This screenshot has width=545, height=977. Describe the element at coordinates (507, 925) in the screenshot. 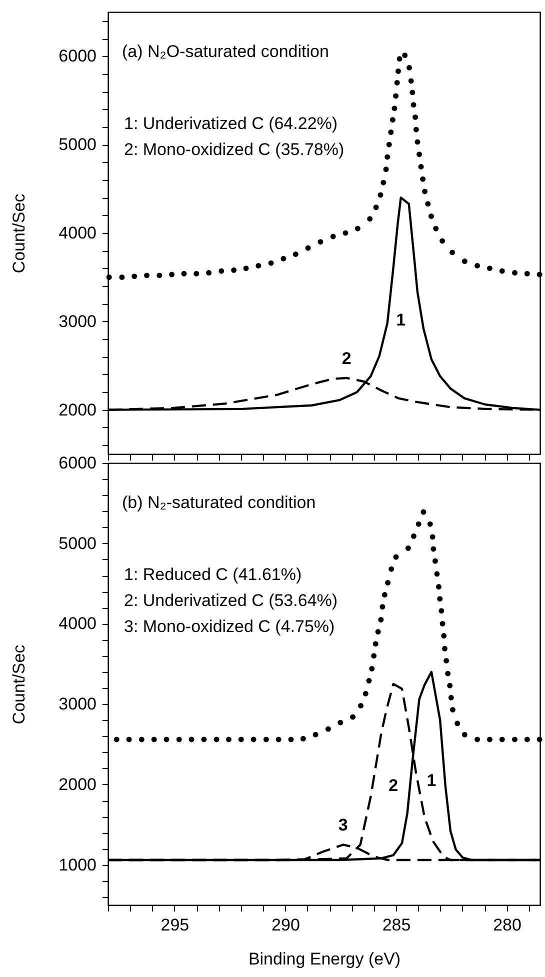

I see `x-tick-label: 280` at that location.